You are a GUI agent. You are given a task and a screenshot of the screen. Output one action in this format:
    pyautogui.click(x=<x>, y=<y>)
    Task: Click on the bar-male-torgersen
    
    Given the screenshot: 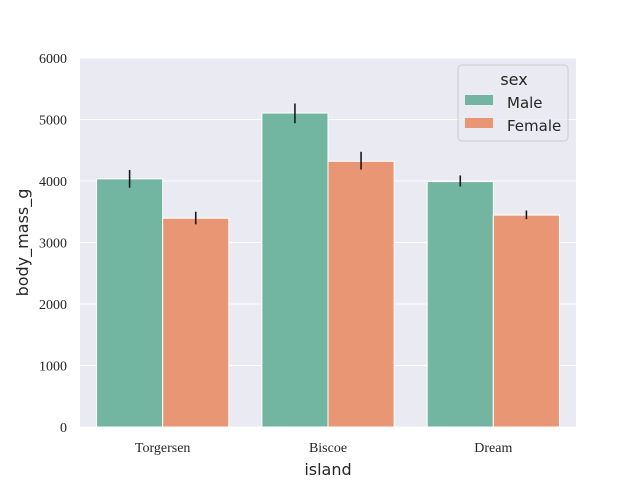 What is the action you would take?
    pyautogui.click(x=130, y=303)
    